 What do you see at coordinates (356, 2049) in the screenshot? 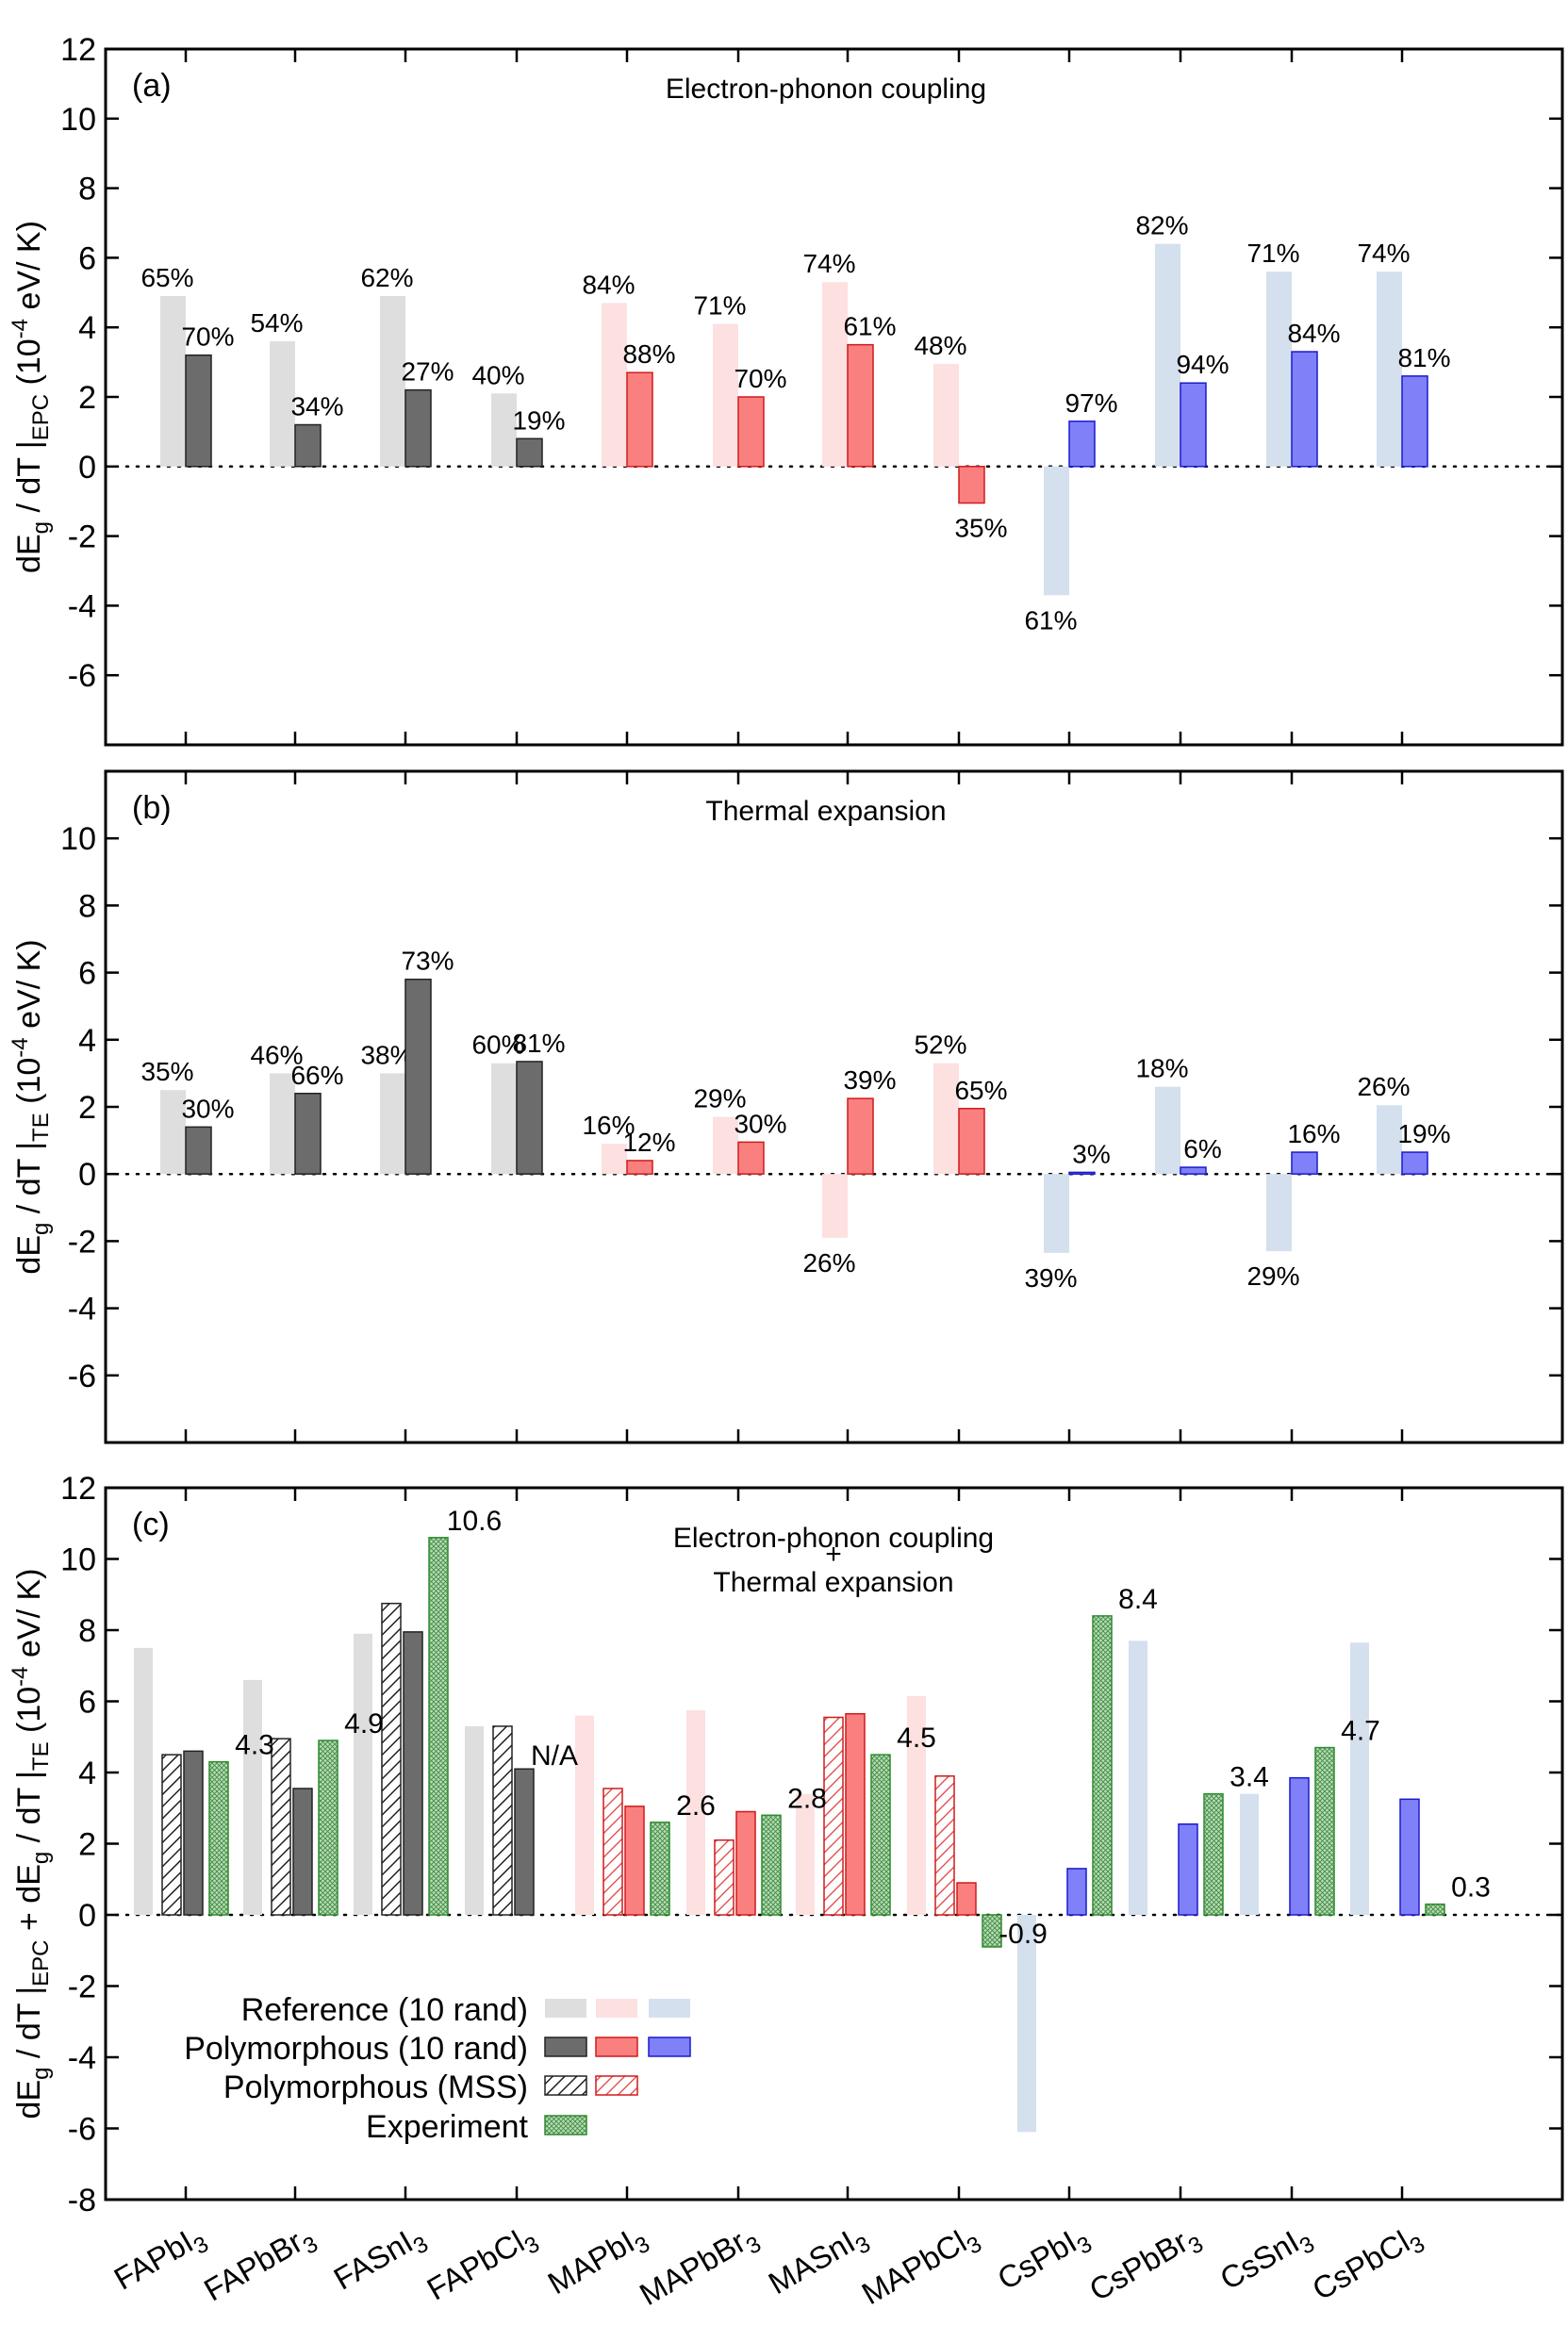
I see `legend-label: Polymorphous (10 rand)` at bounding box center [356, 2049].